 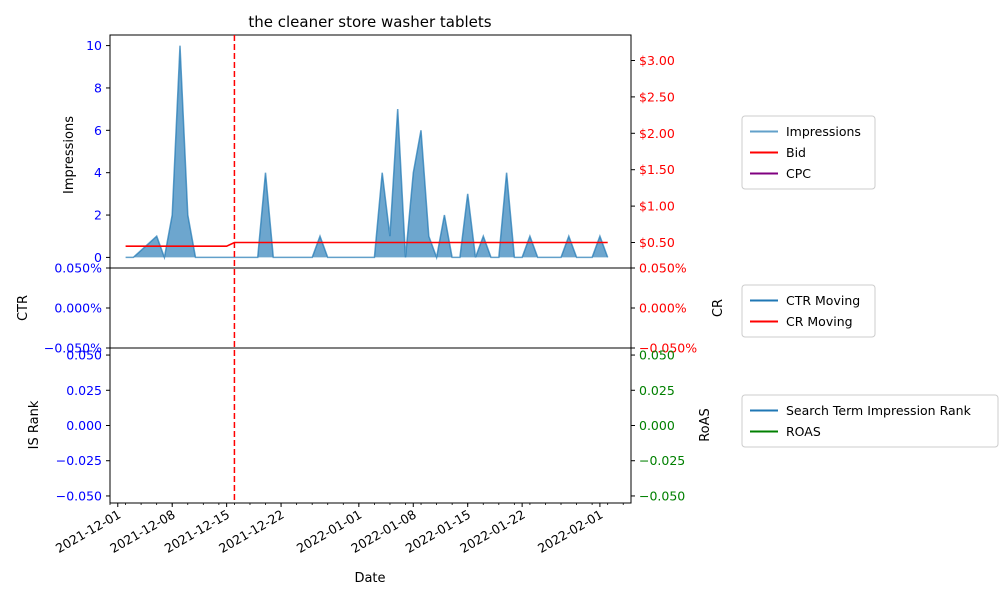 What do you see at coordinates (84, 390) in the screenshot?
I see `is-rank-y-tick-label: 0.025` at bounding box center [84, 390].